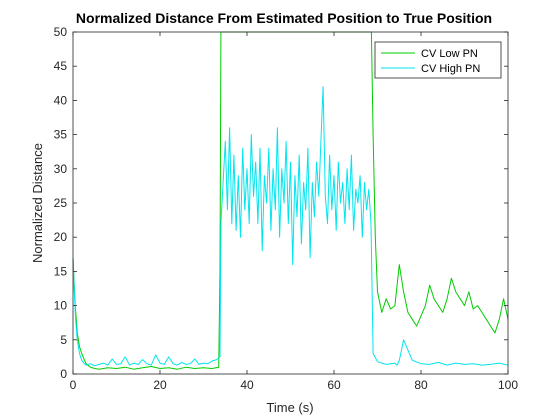  I want to click on y-tick-label: 15, so click(61, 271).